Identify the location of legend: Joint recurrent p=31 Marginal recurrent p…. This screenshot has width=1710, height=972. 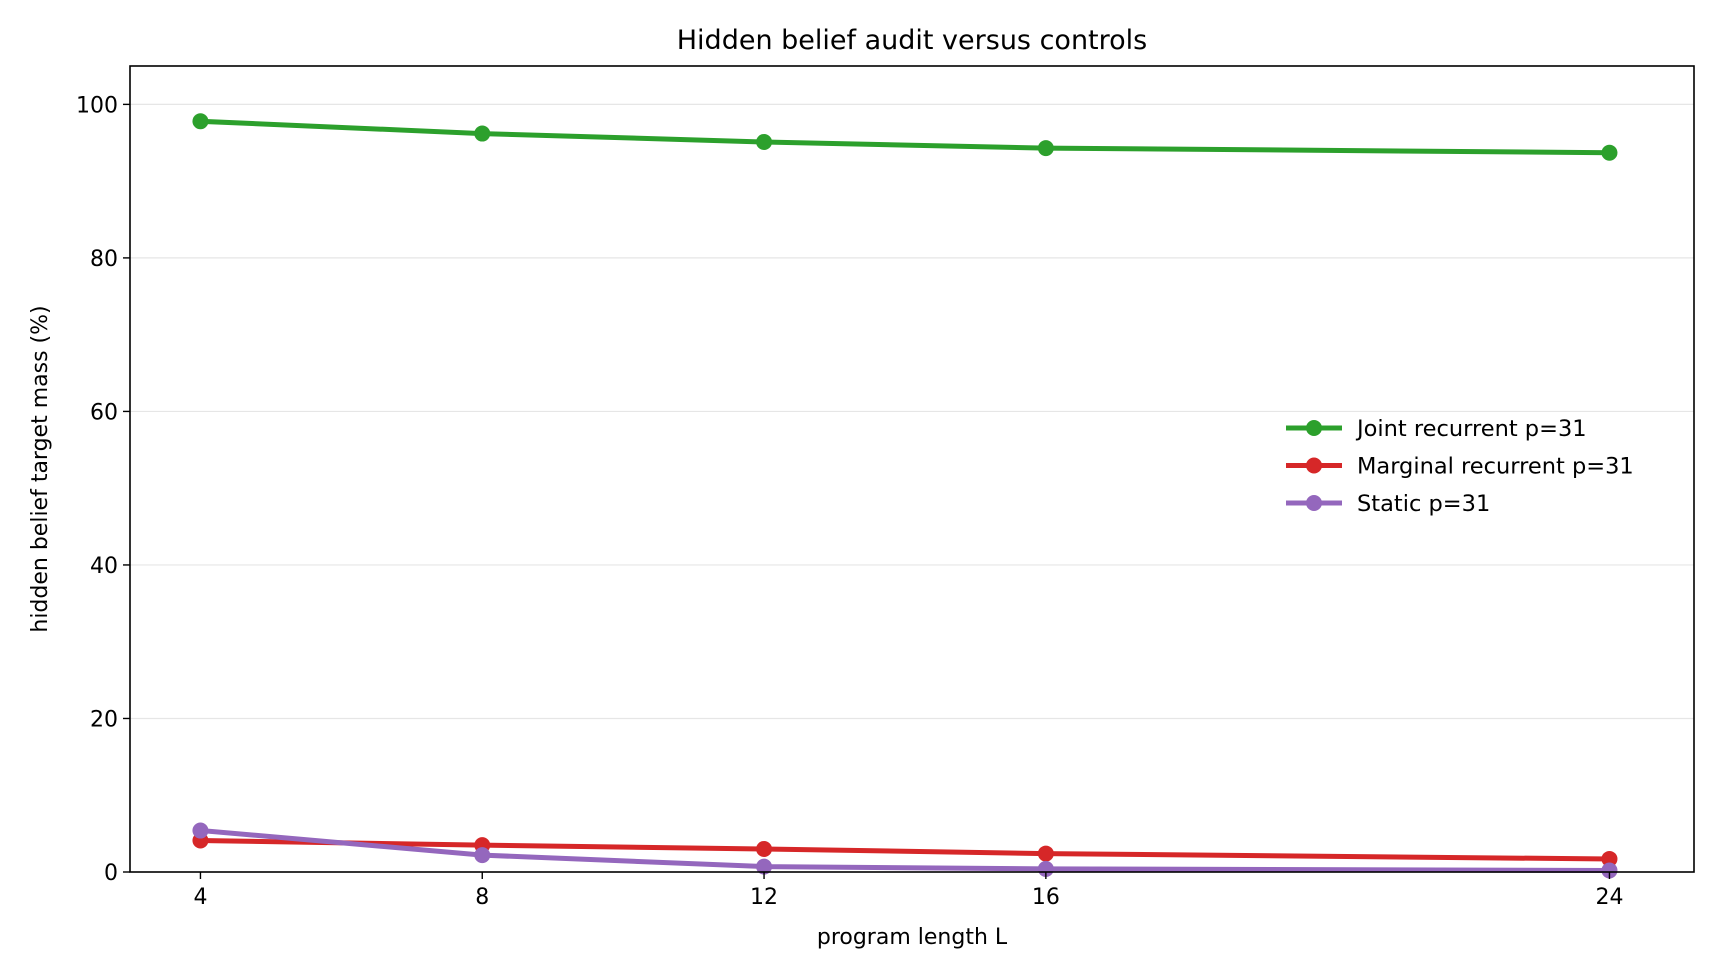
(1460, 466).